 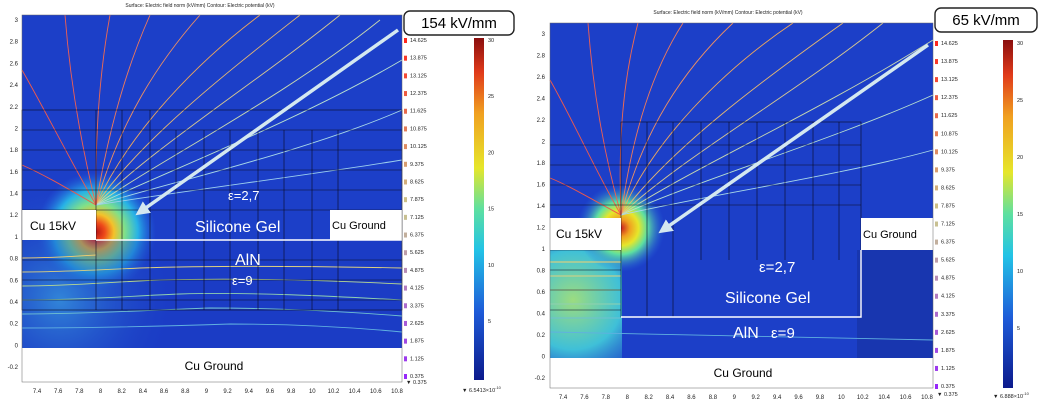 I want to click on cu-ground-right, so click(x=897, y=234).